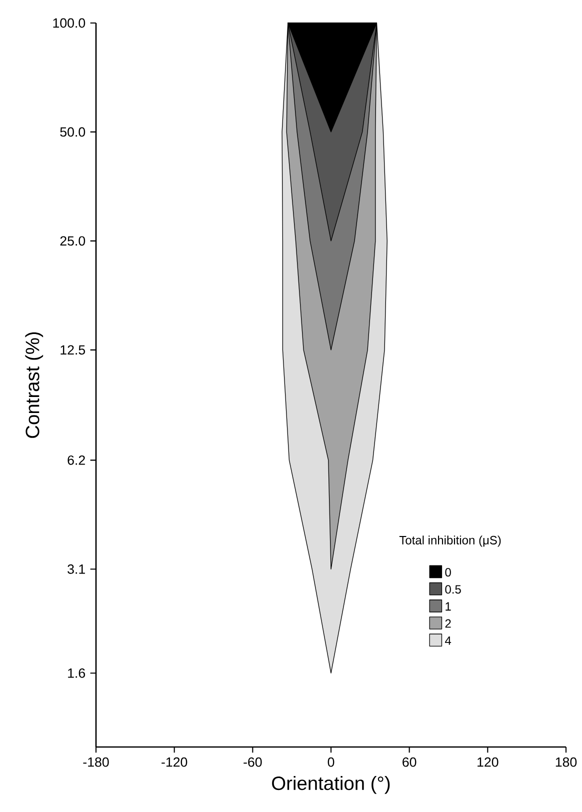 This screenshot has height=812, width=582. Describe the element at coordinates (77, 673) in the screenshot. I see `y-tick-label: 1.6` at that location.